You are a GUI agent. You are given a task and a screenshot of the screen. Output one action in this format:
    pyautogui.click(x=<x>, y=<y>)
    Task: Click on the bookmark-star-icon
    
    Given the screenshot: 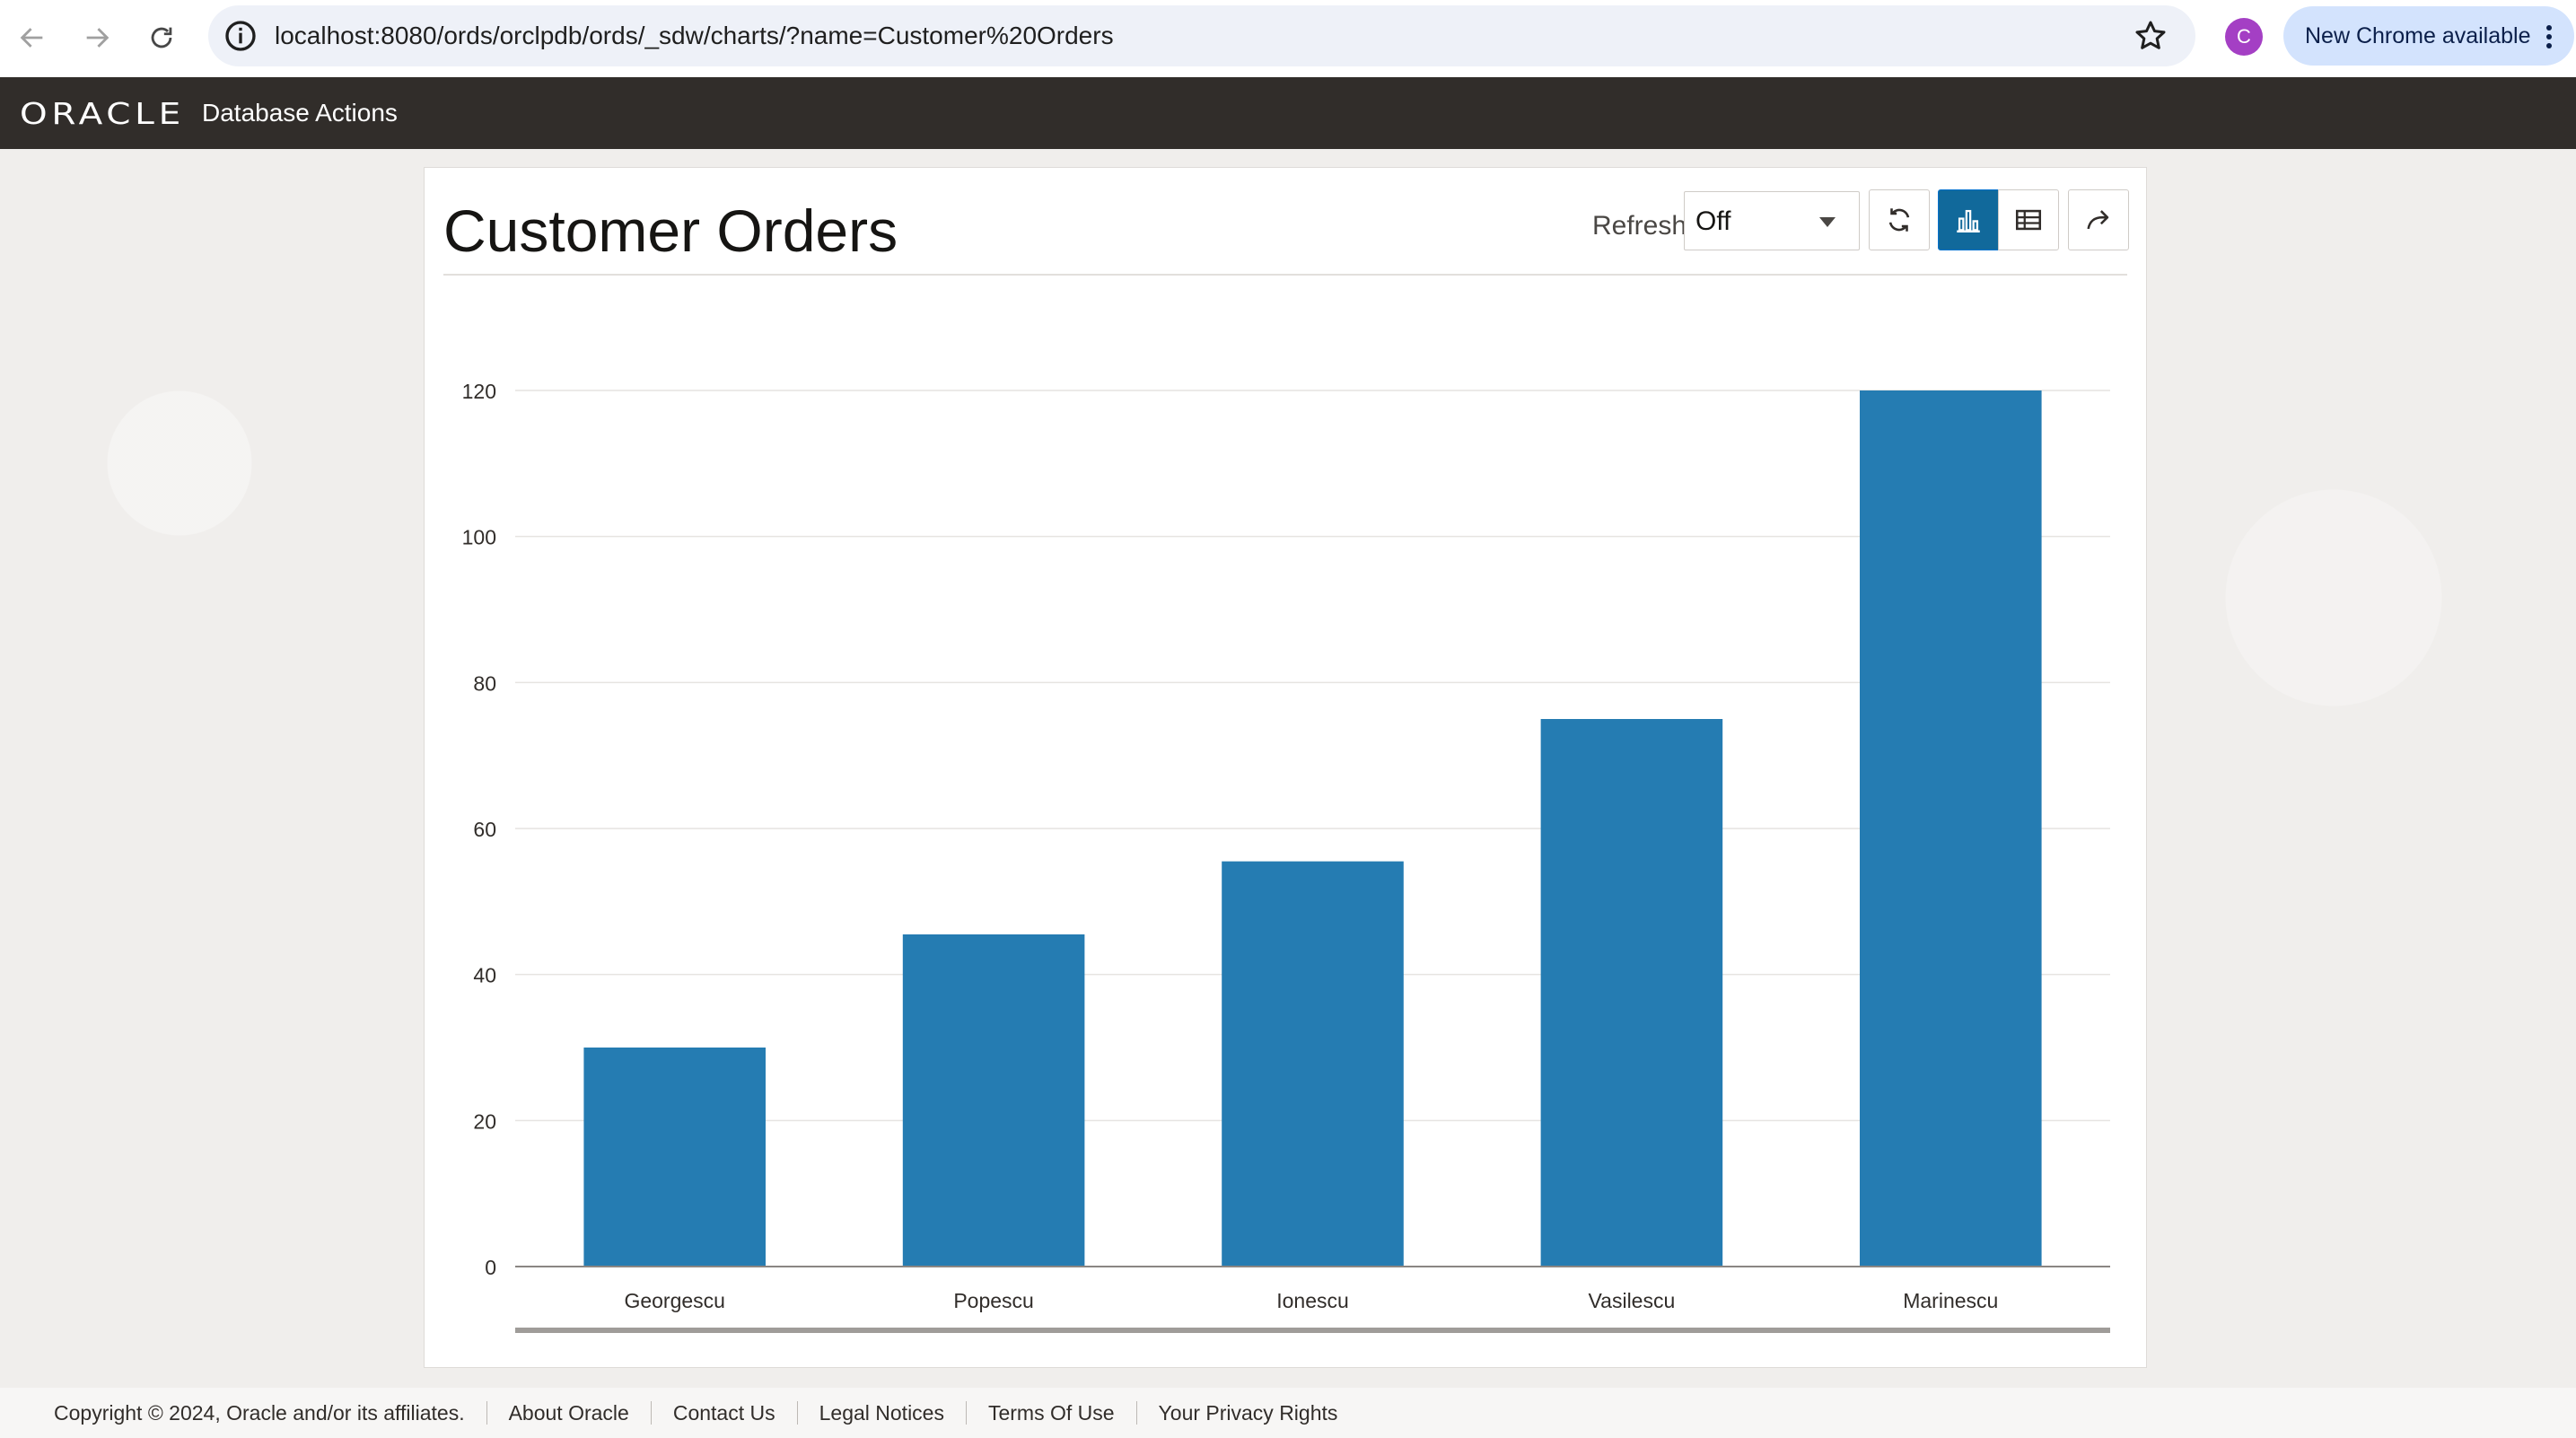 What is the action you would take?
    pyautogui.click(x=2151, y=36)
    